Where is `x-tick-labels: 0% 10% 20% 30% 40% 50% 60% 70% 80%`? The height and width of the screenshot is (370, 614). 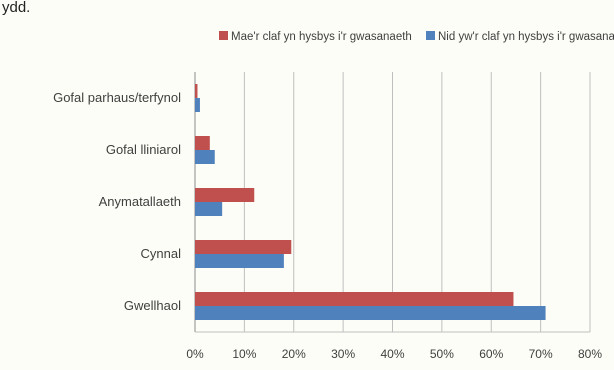 x-tick-labels: 0% 10% 20% 30% 40% 50% 60% 70% 80% is located at coordinates (394, 354).